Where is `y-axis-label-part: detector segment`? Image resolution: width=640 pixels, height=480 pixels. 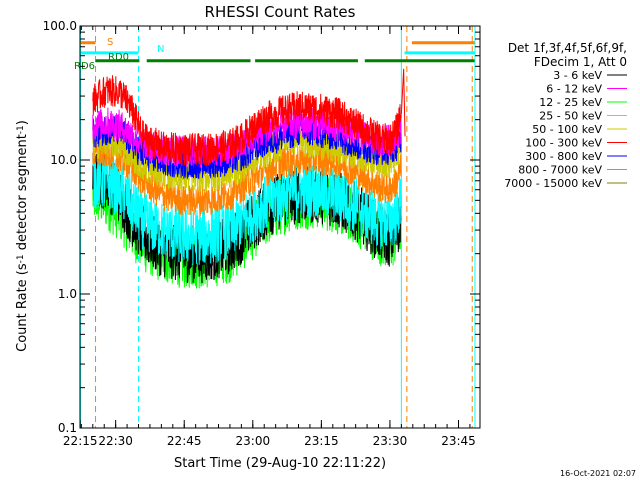 y-axis-label-part: detector segment is located at coordinates (22, 194).